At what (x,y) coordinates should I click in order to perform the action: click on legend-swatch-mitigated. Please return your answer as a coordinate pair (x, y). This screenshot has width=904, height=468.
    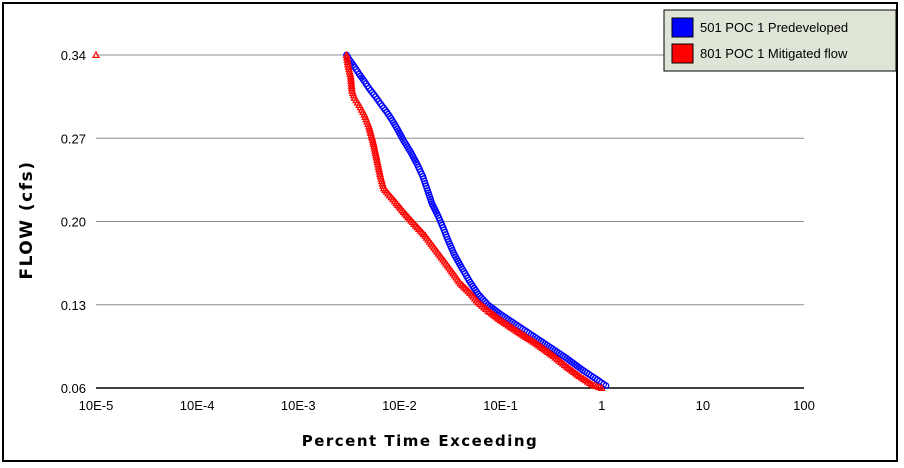
    Looking at the image, I should click on (682, 53).